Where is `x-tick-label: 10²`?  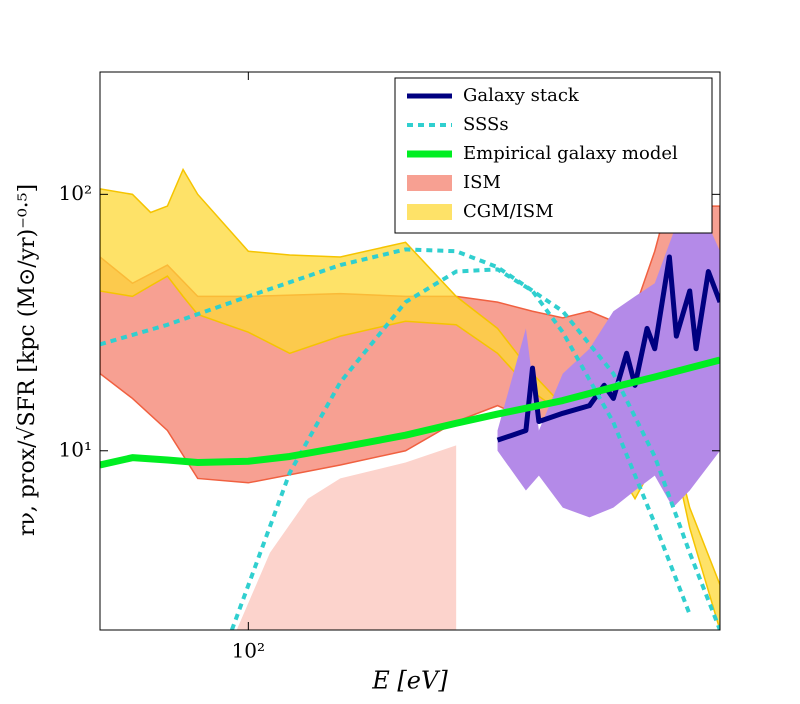 x-tick-label: 10² is located at coordinates (248, 651).